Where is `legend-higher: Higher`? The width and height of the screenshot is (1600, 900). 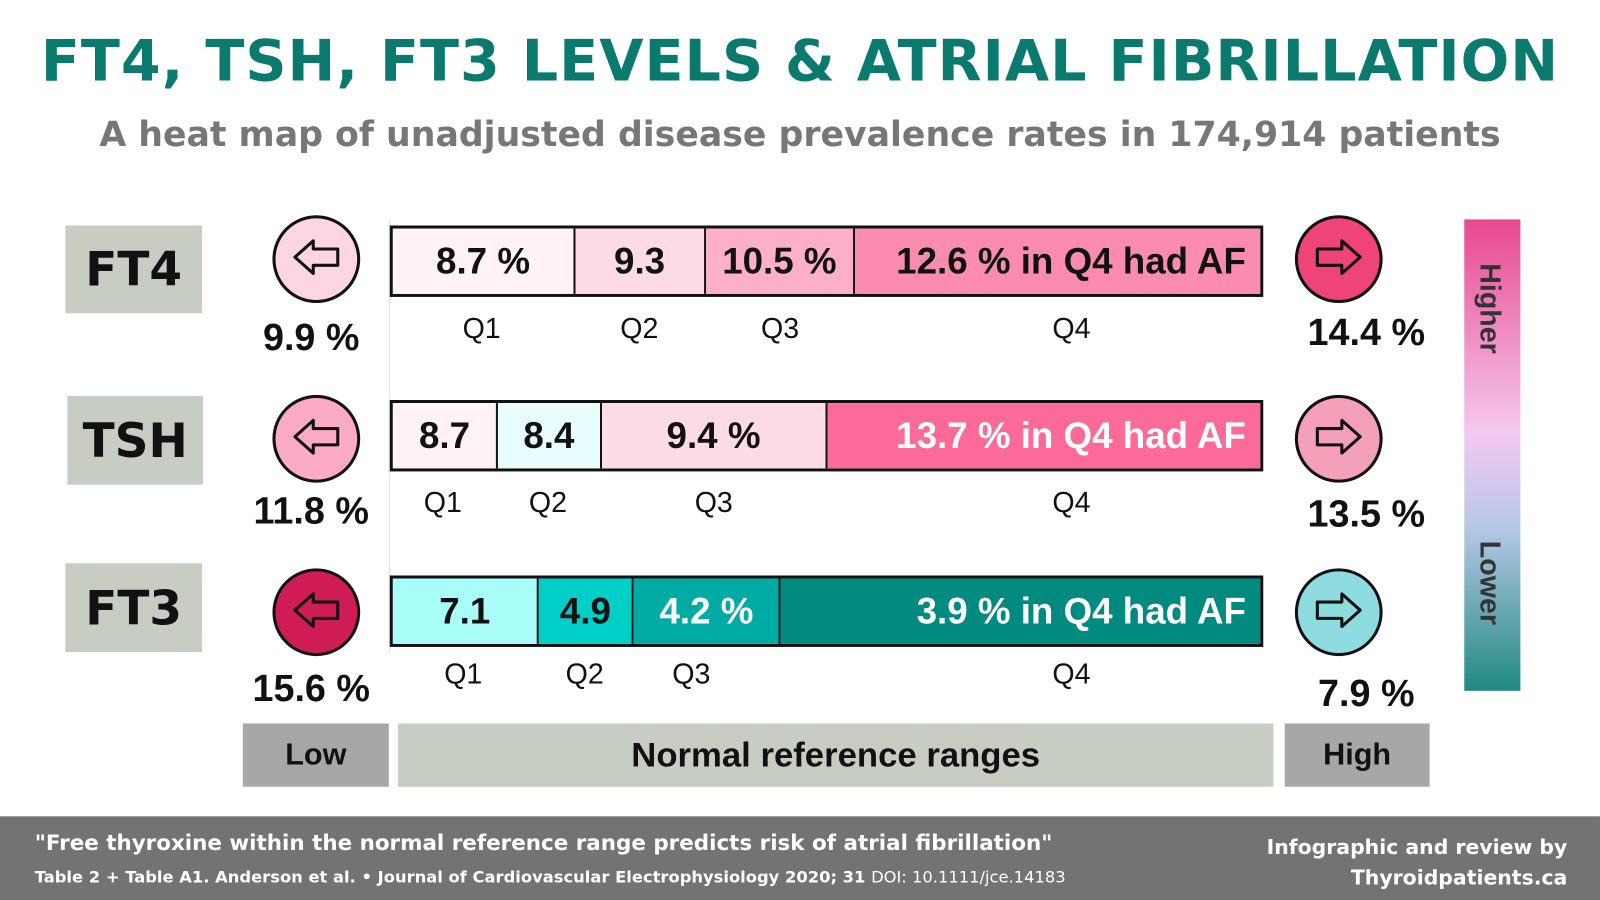
legend-higher: Higher is located at coordinates (1490, 308).